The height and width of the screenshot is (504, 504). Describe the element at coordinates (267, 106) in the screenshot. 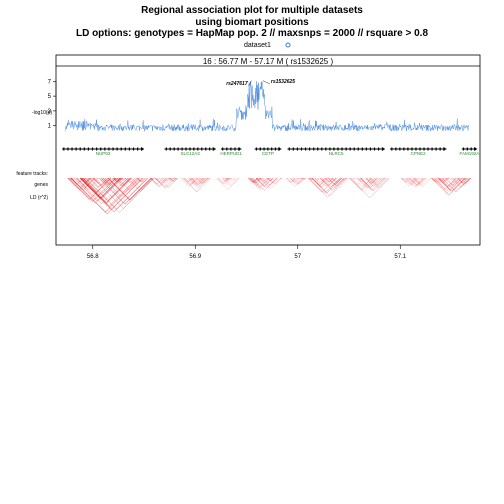

I see `dataset1-series-line` at that location.